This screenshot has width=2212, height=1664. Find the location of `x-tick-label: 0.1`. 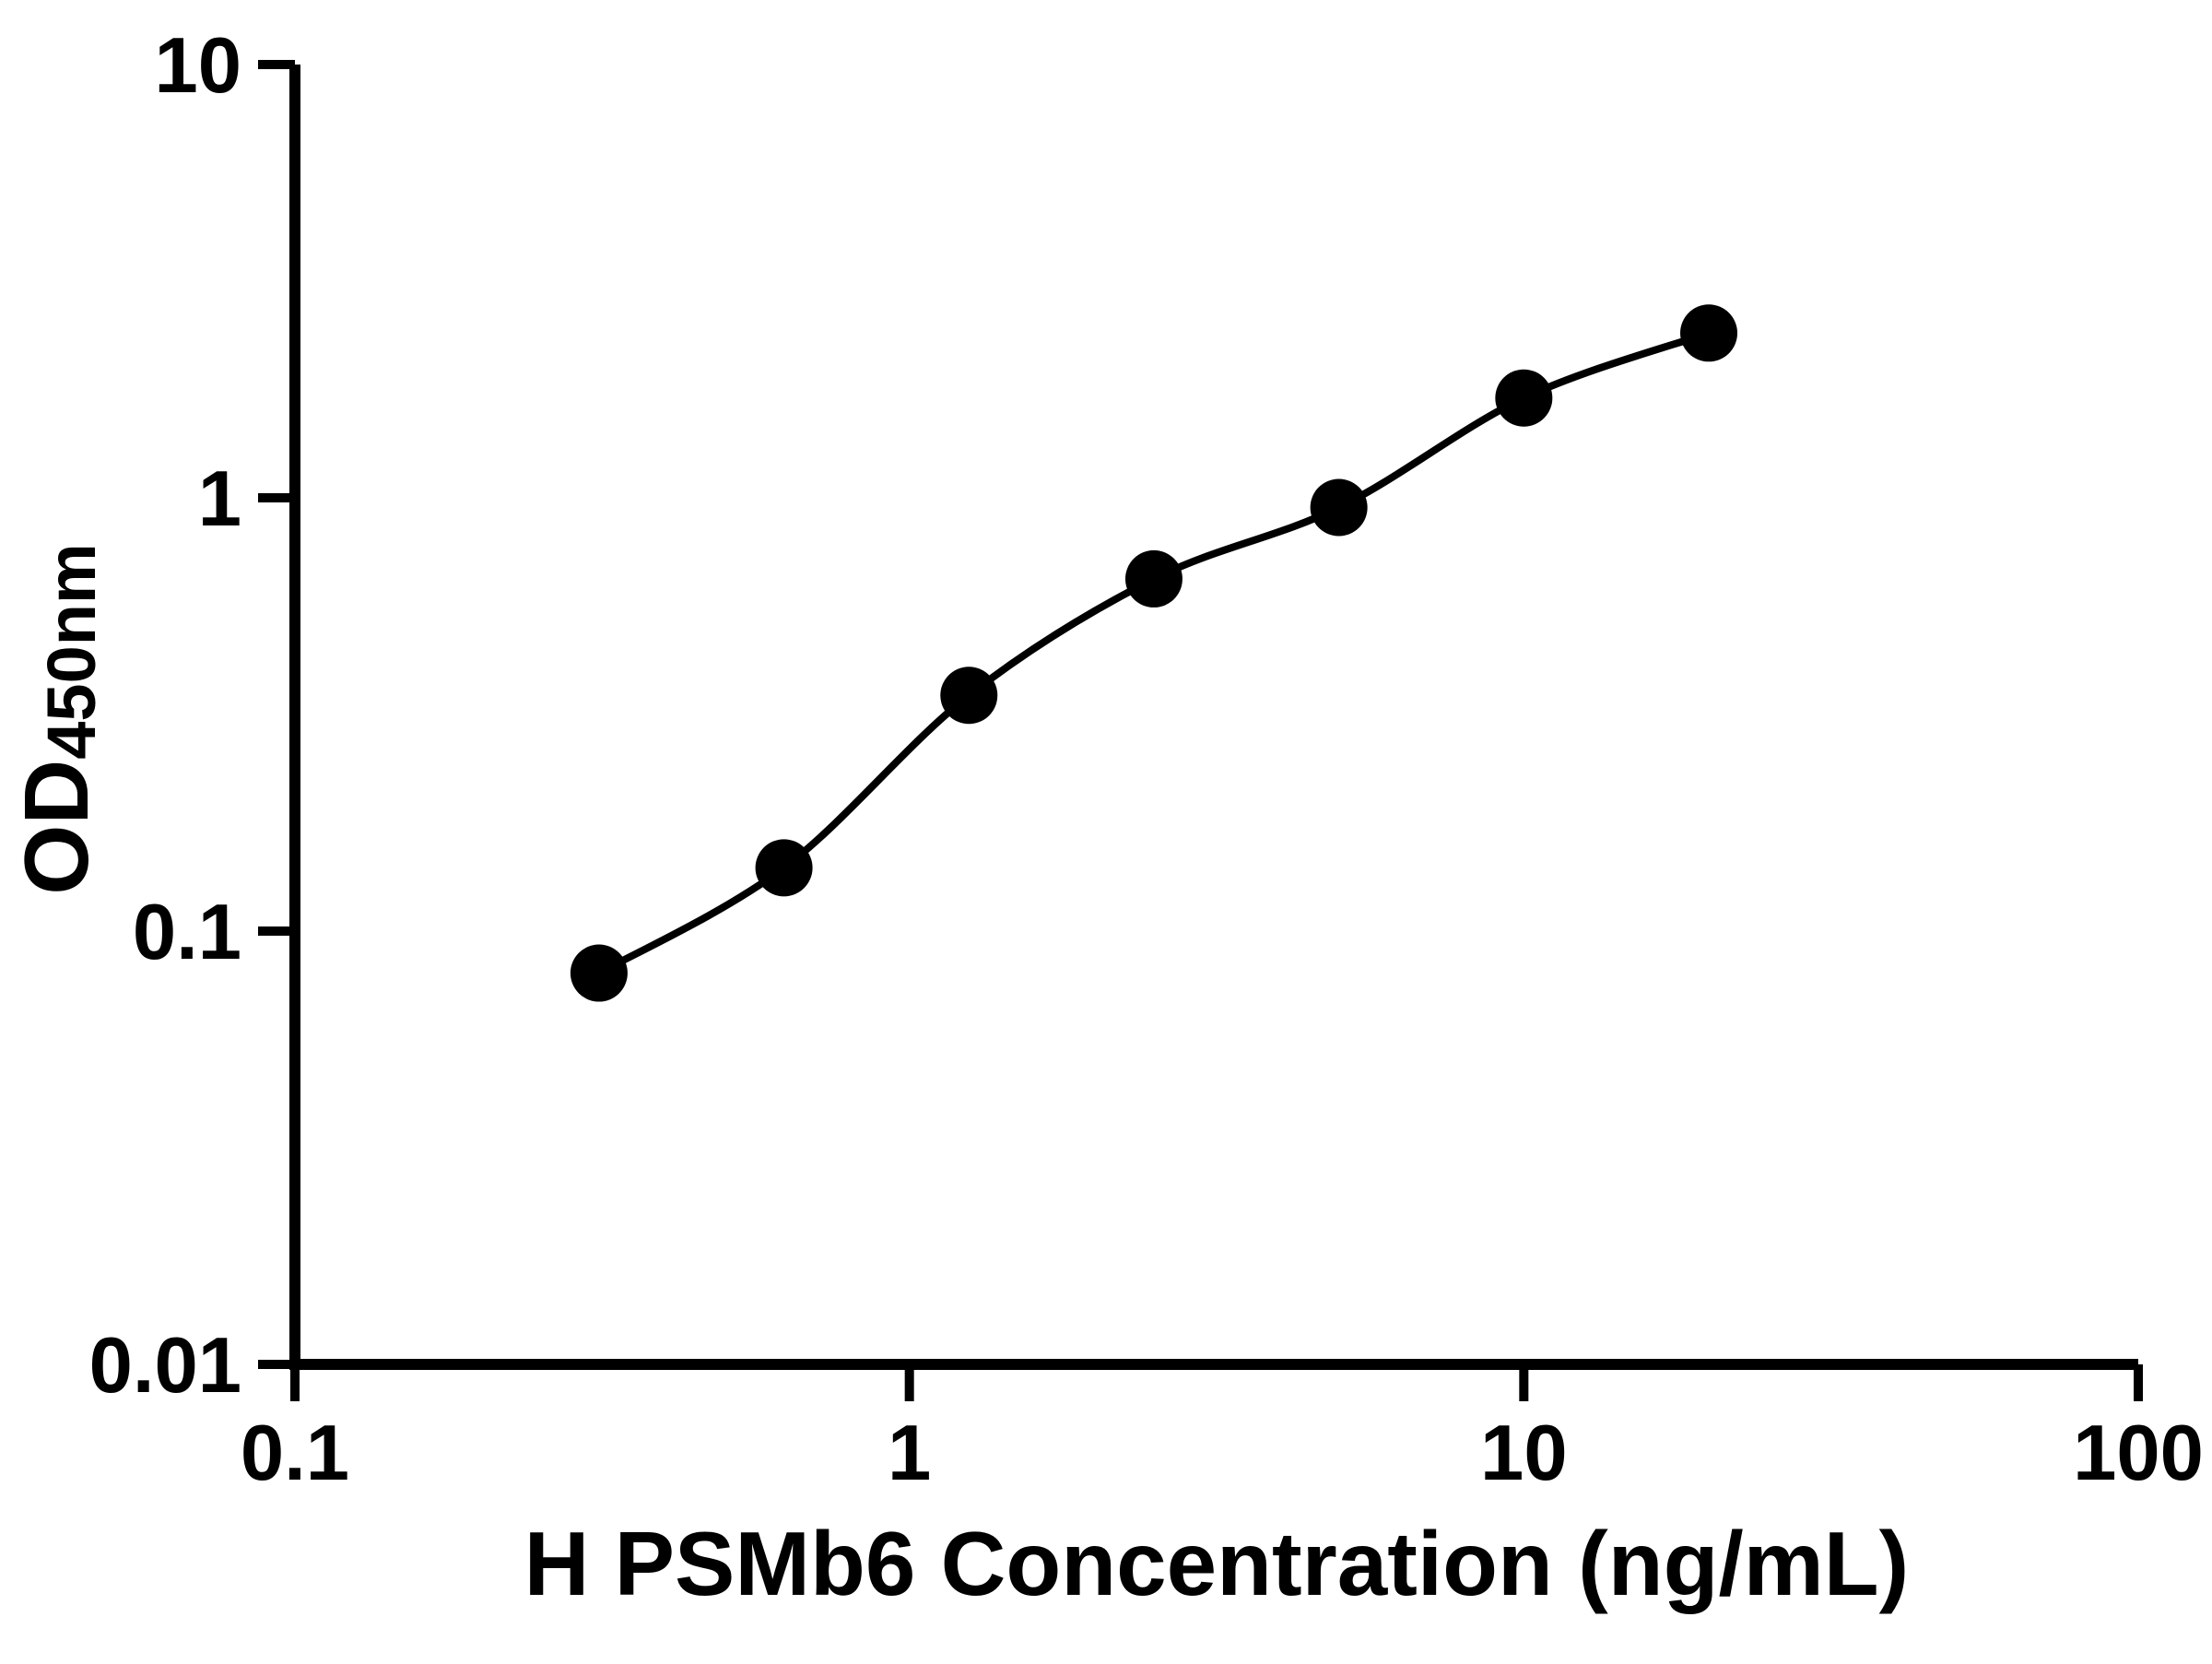

x-tick-label: 0.1 is located at coordinates (295, 1453).